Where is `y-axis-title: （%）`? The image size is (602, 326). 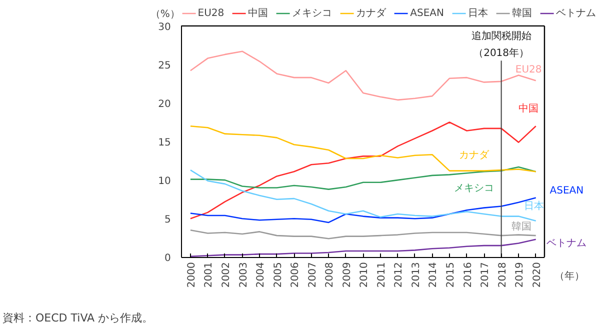 y-axis-title: （%） is located at coordinates (165, 14).